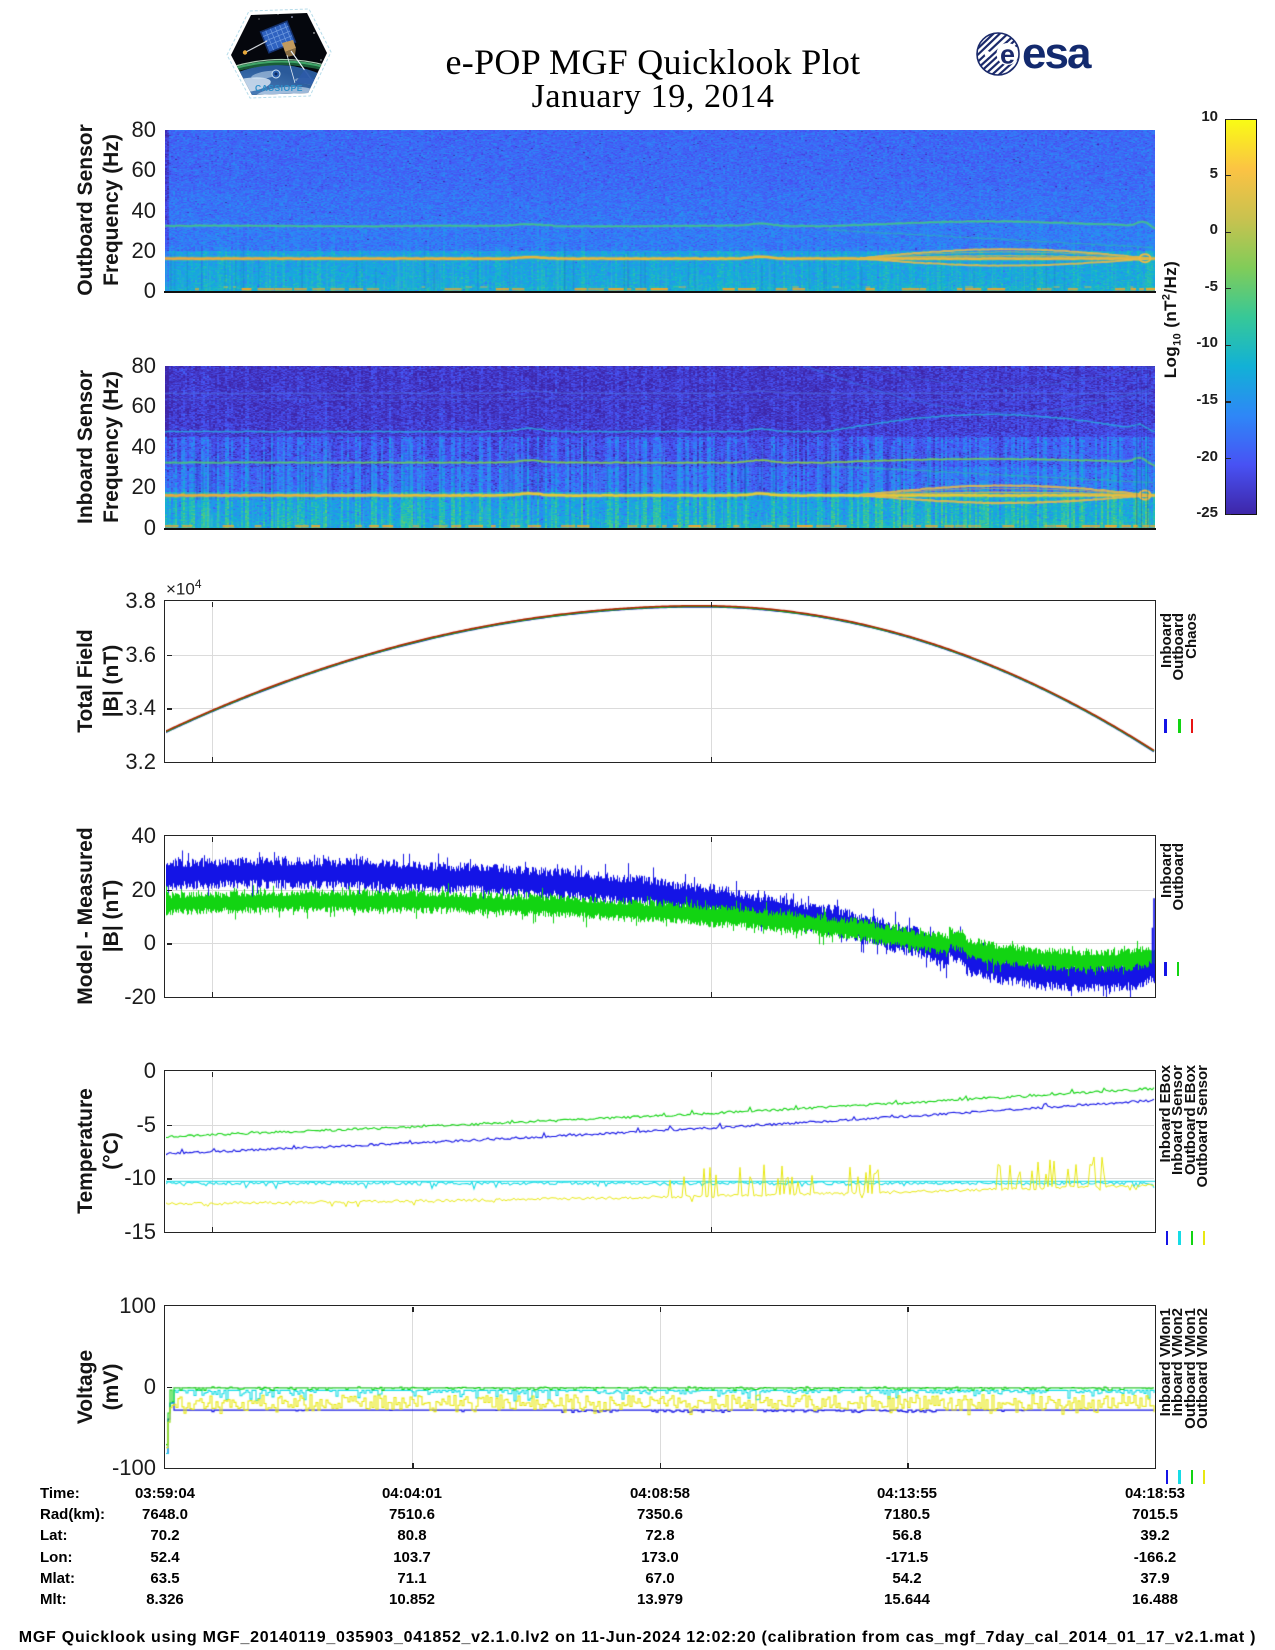  Describe the element at coordinates (1057, 53) in the screenshot. I see `svg-text: esa` at that location.